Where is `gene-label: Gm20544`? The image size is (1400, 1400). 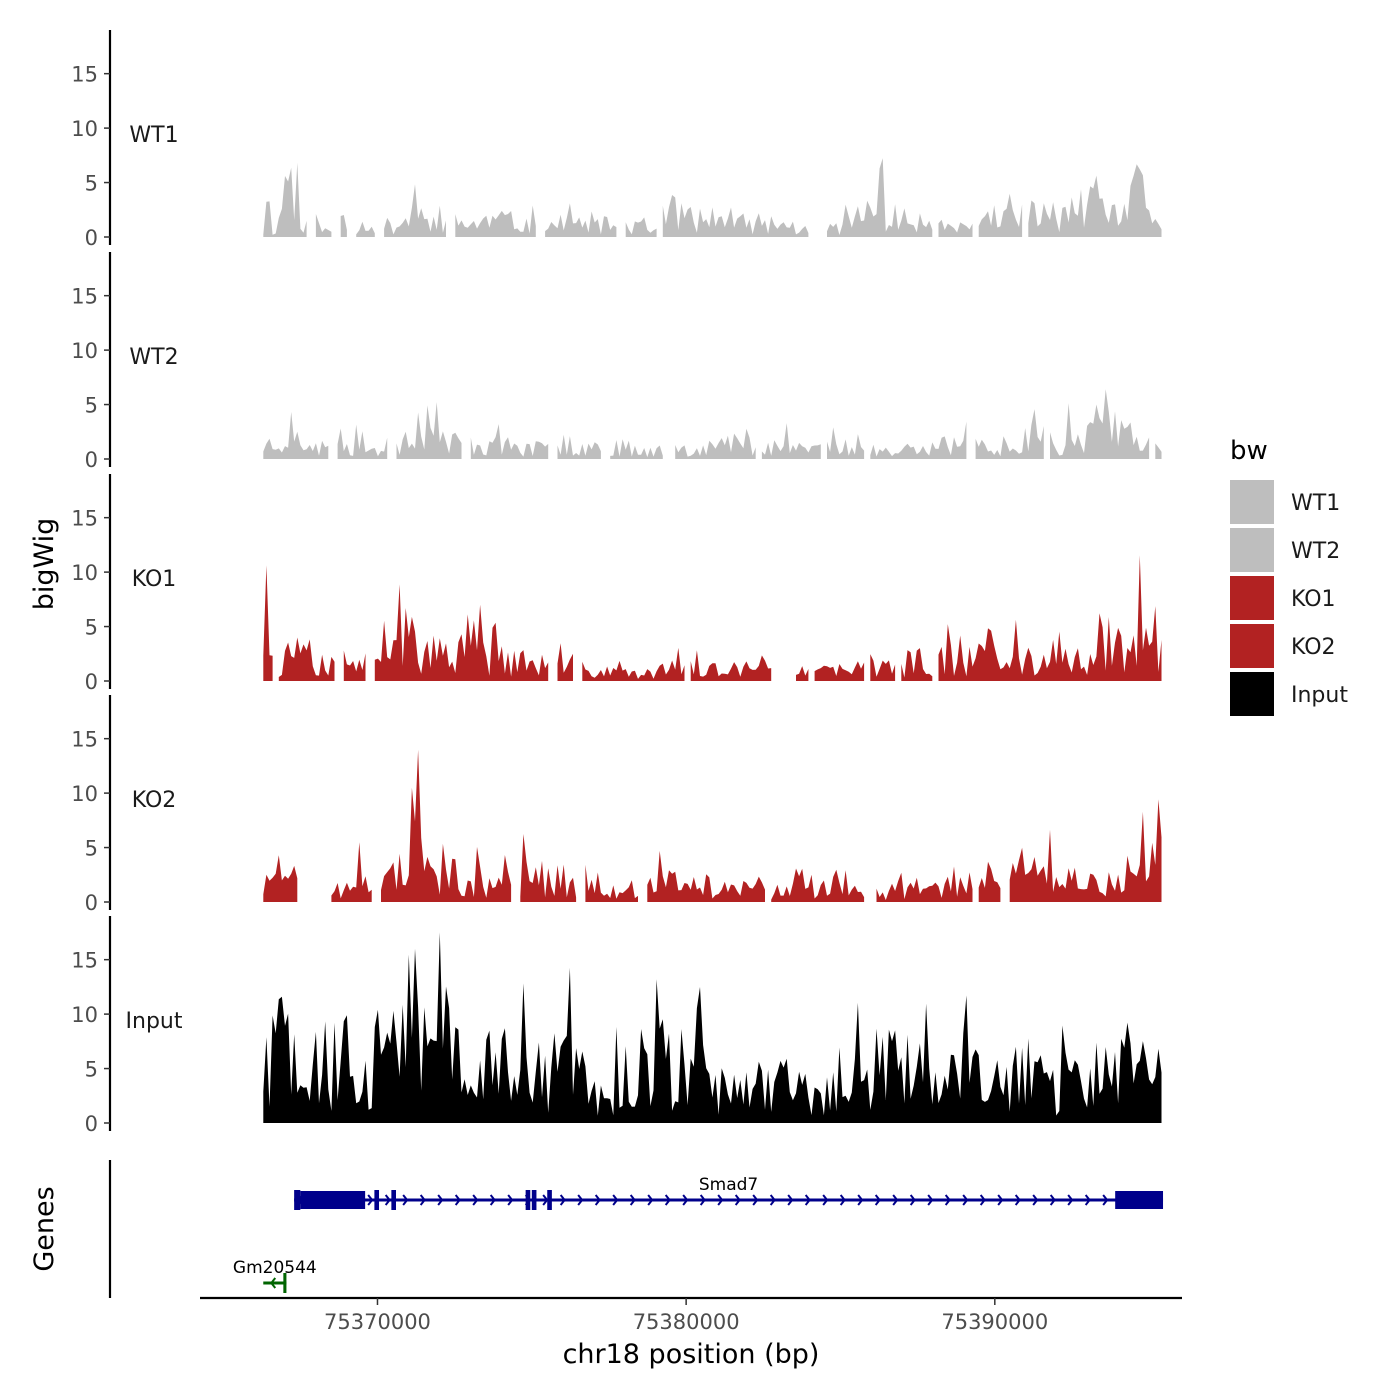 gene-label: Gm20544 is located at coordinates (275, 1268).